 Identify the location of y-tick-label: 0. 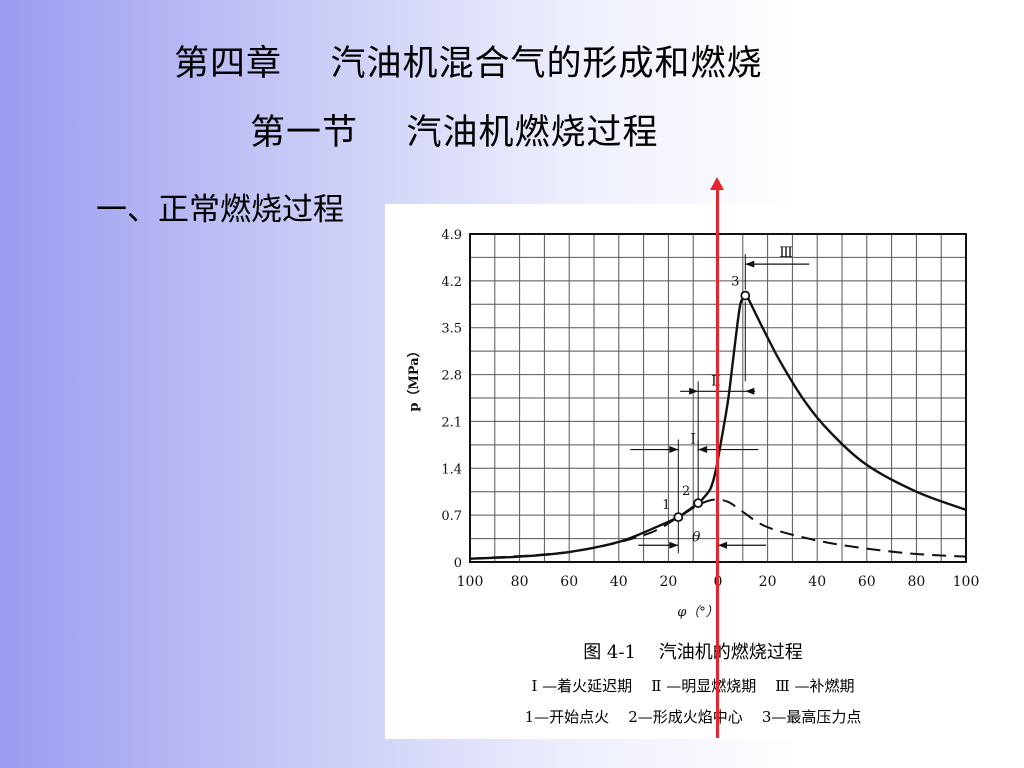
(458, 563).